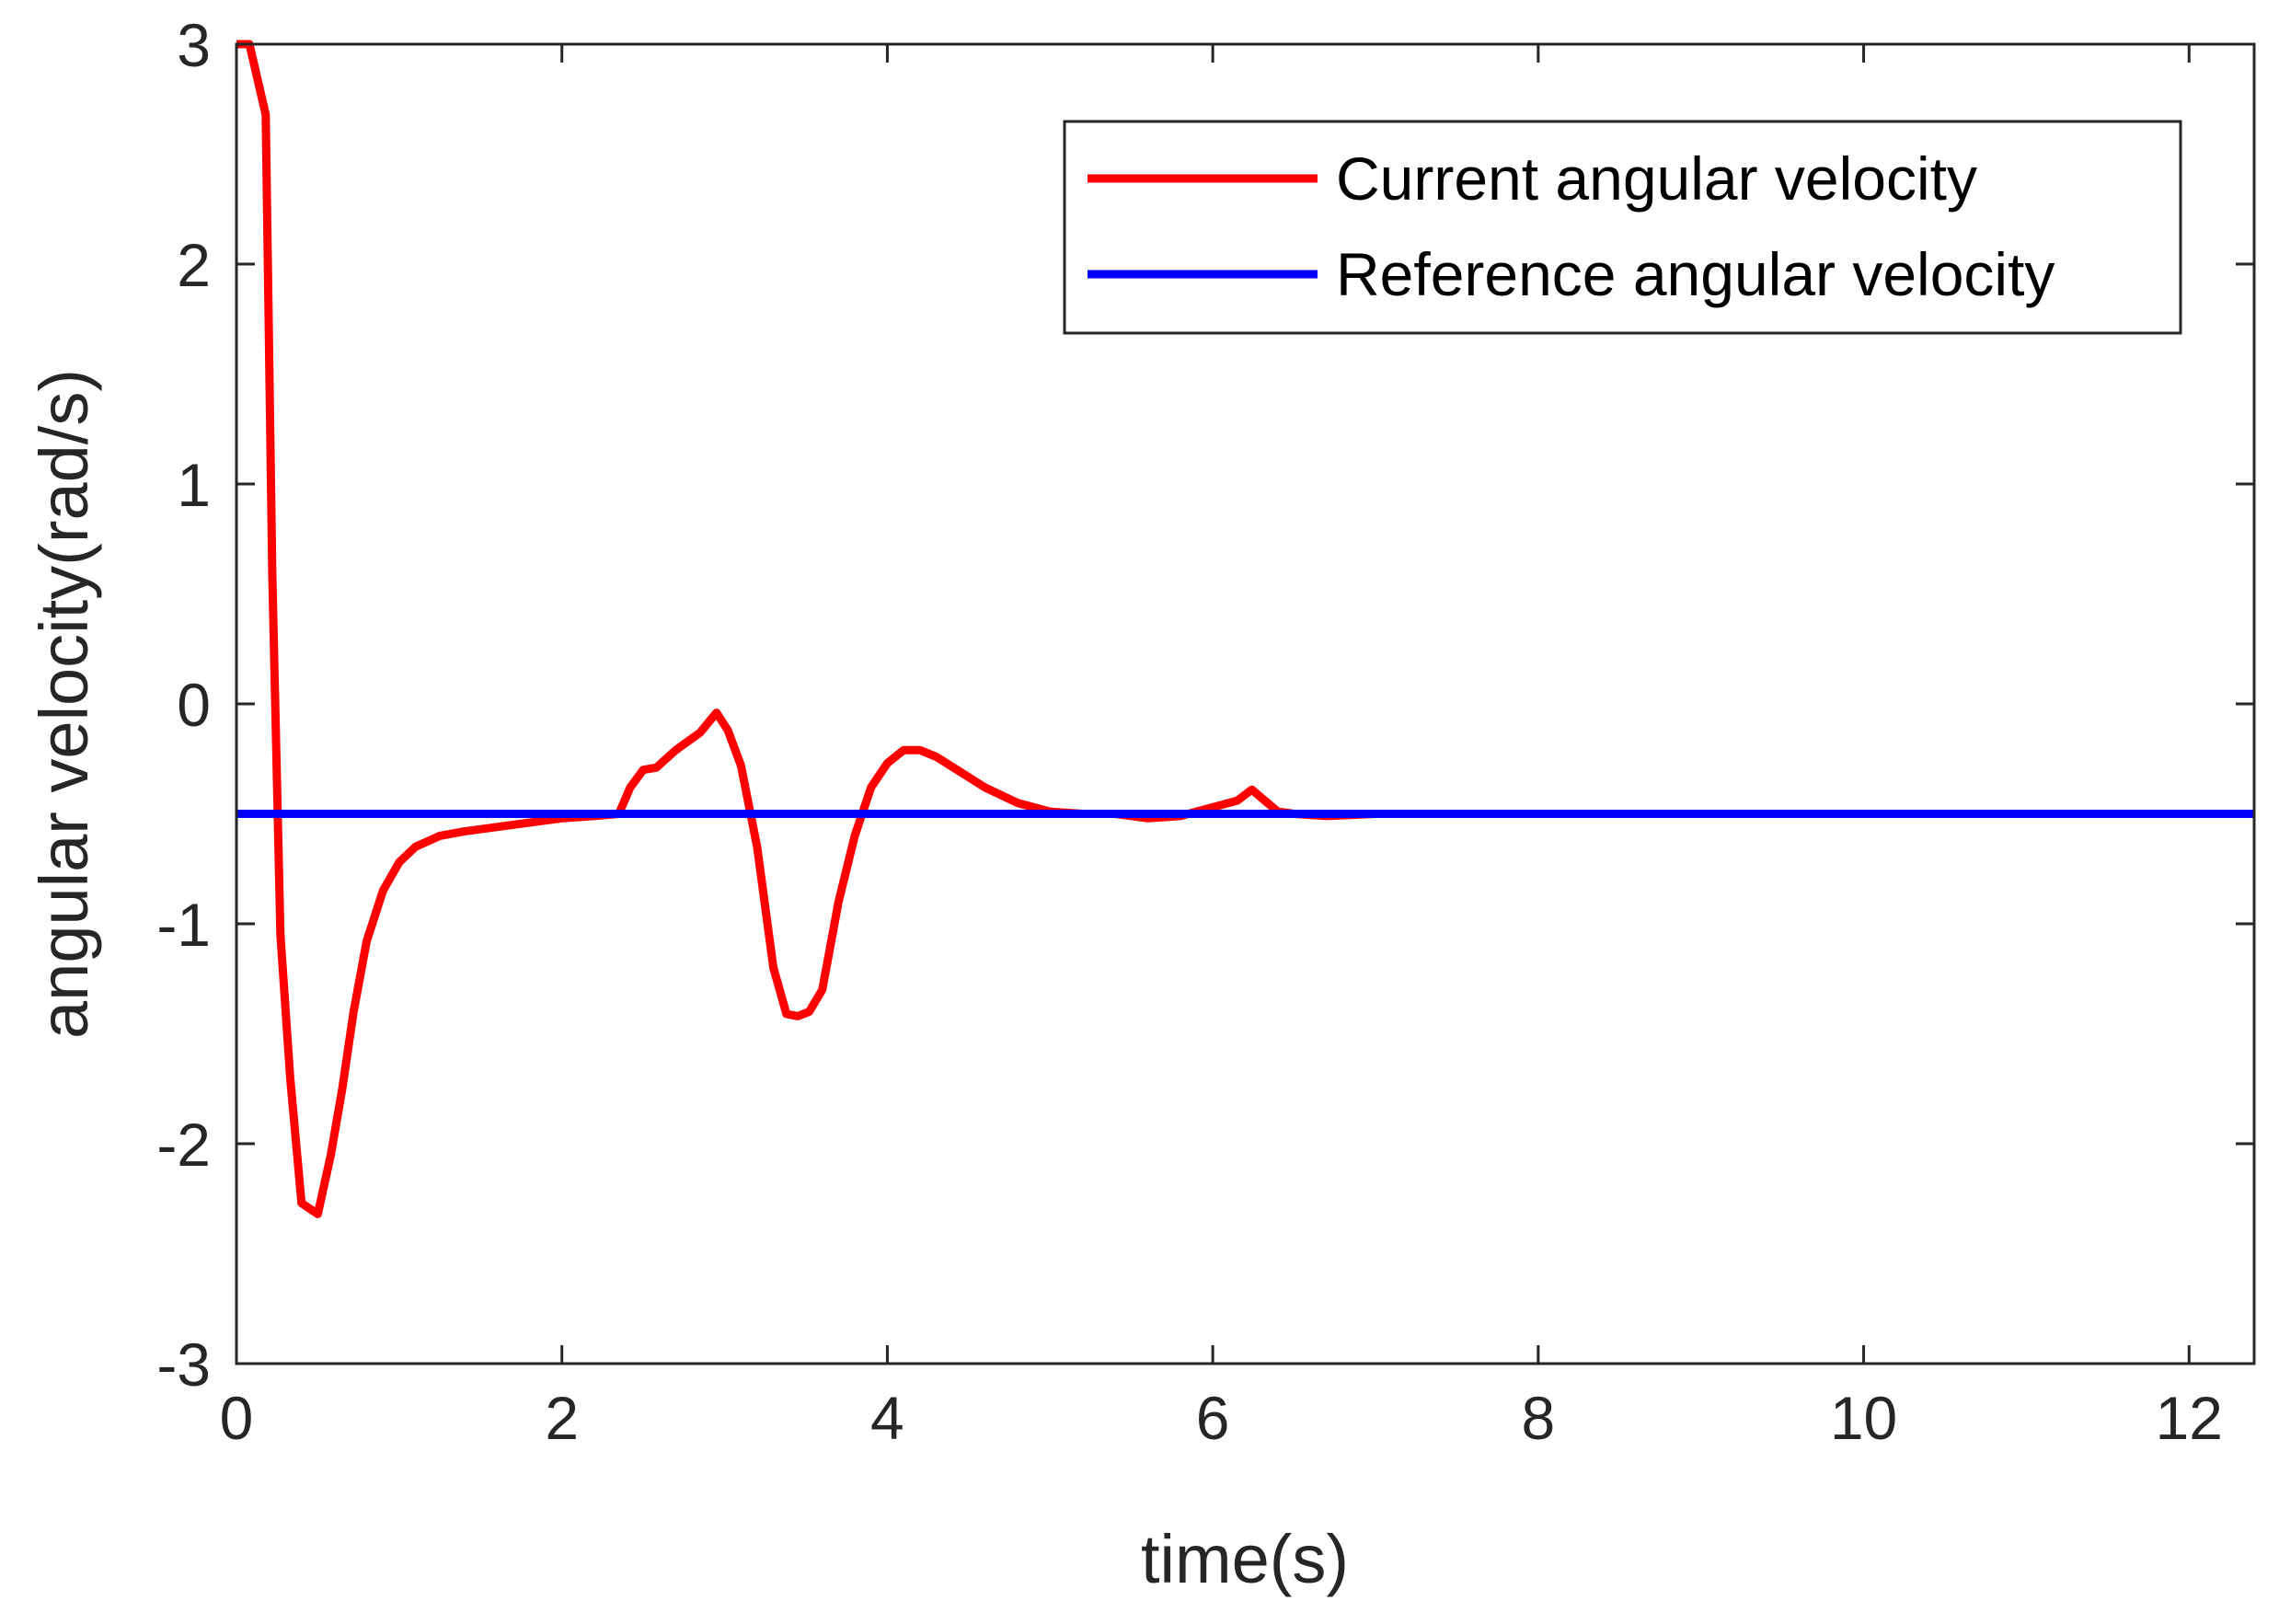 This screenshot has height=1624, width=2279. I want to click on x-tick-label: 4, so click(887, 1418).